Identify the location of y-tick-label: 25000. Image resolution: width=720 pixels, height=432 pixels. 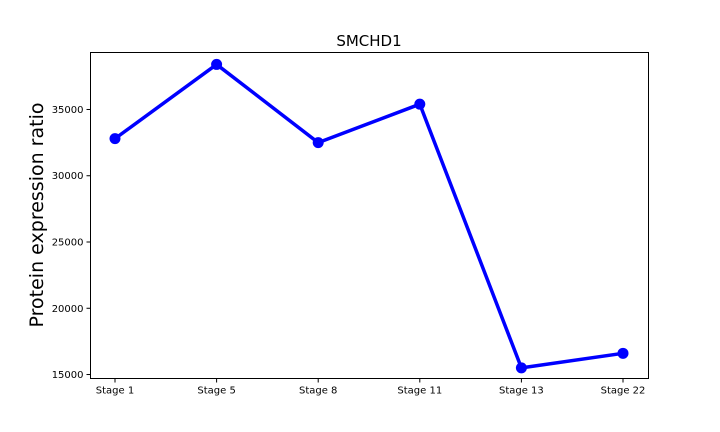
(68, 243).